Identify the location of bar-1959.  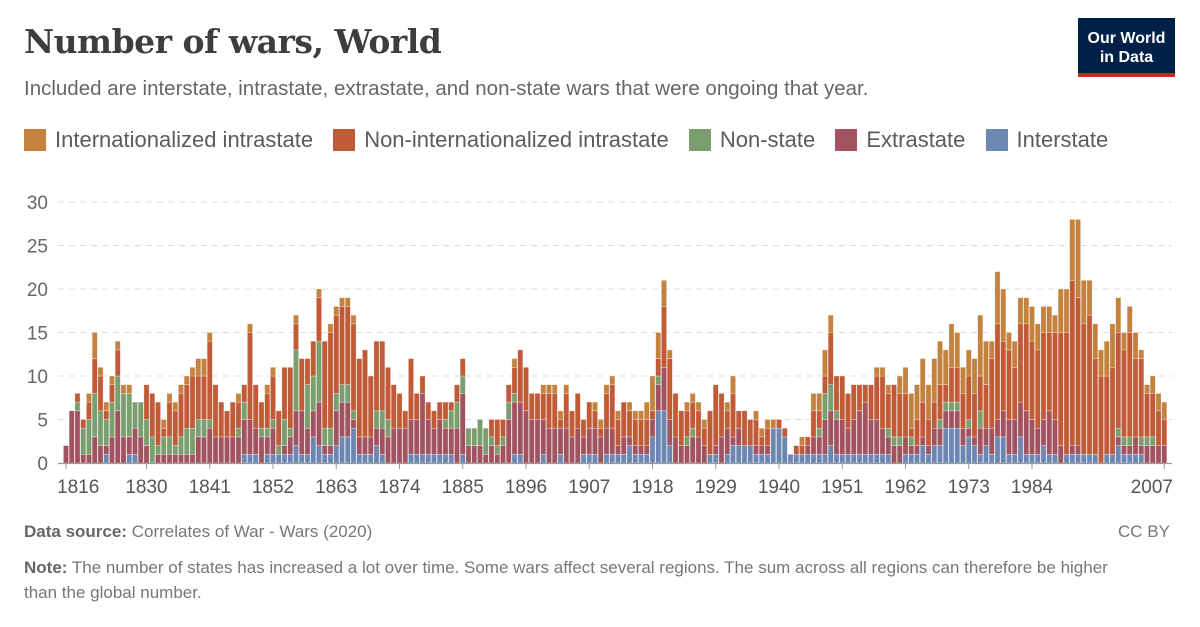
(888, 424).